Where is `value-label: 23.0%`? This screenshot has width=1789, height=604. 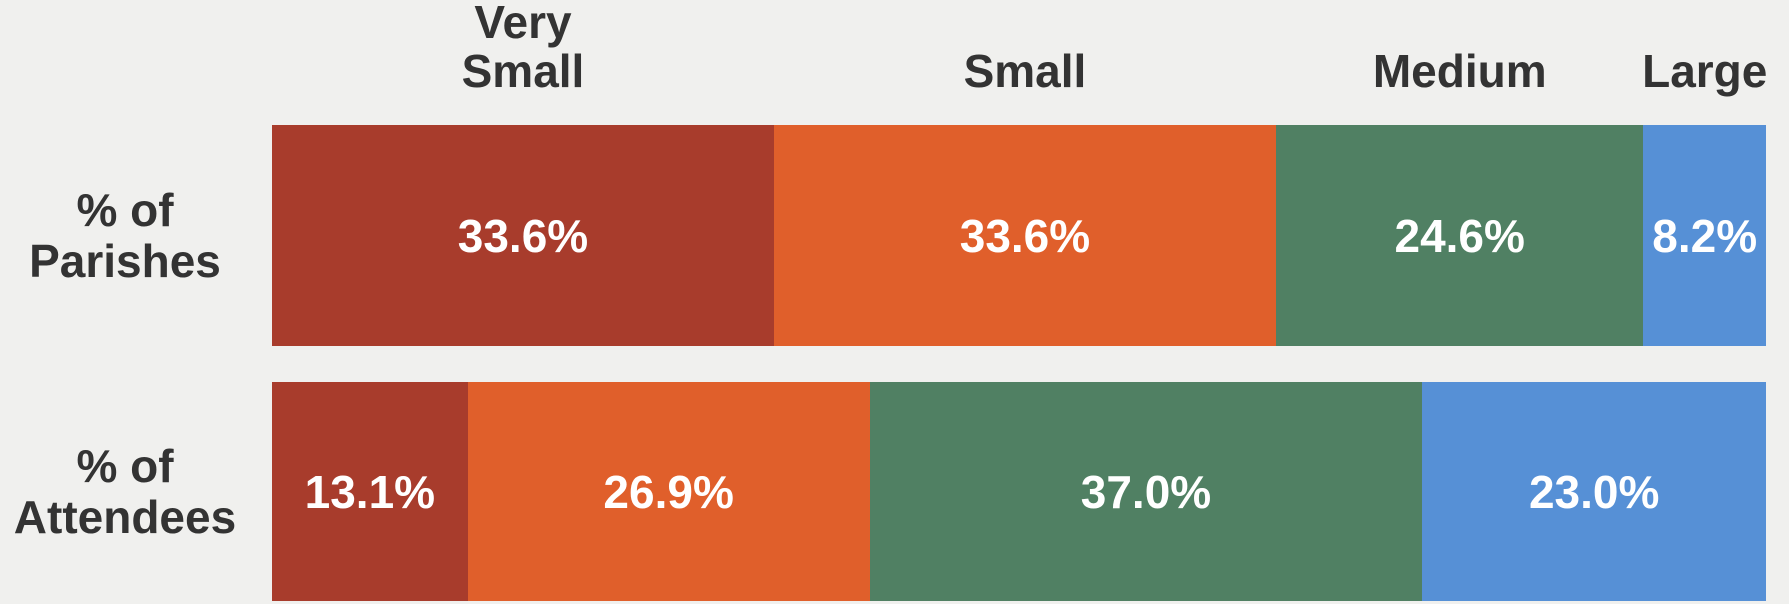 value-label: 23.0% is located at coordinates (1594, 491).